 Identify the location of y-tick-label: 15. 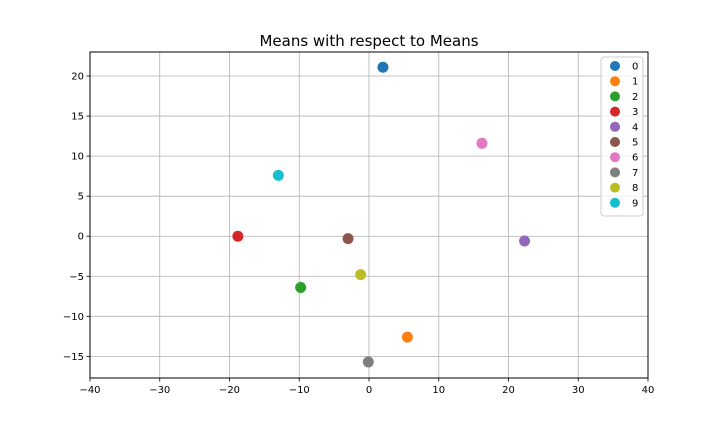
(77, 117).